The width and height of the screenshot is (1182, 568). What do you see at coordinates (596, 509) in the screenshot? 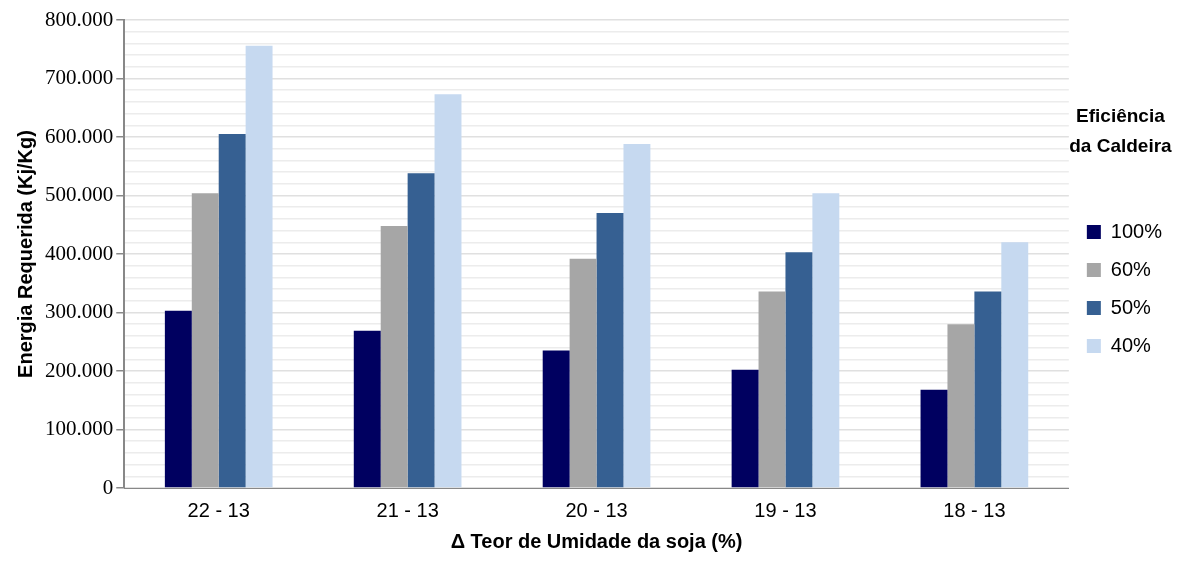
I see `x-tick-label: 20 - 13` at bounding box center [596, 509].